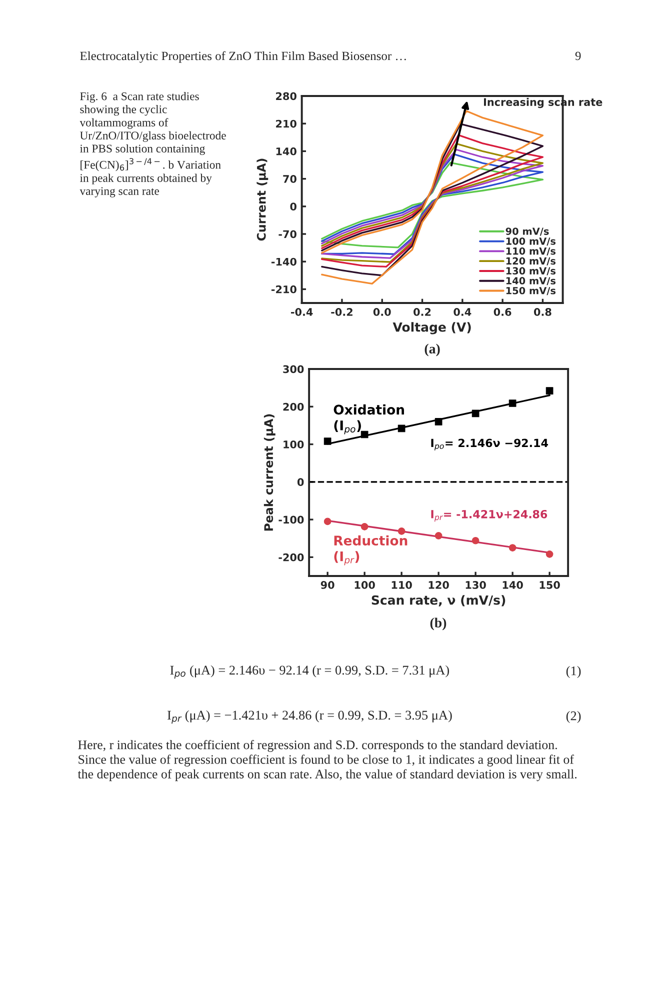 This screenshot has height=1000, width=659. I want to click on x-tick-label: -0.2, so click(341, 312).